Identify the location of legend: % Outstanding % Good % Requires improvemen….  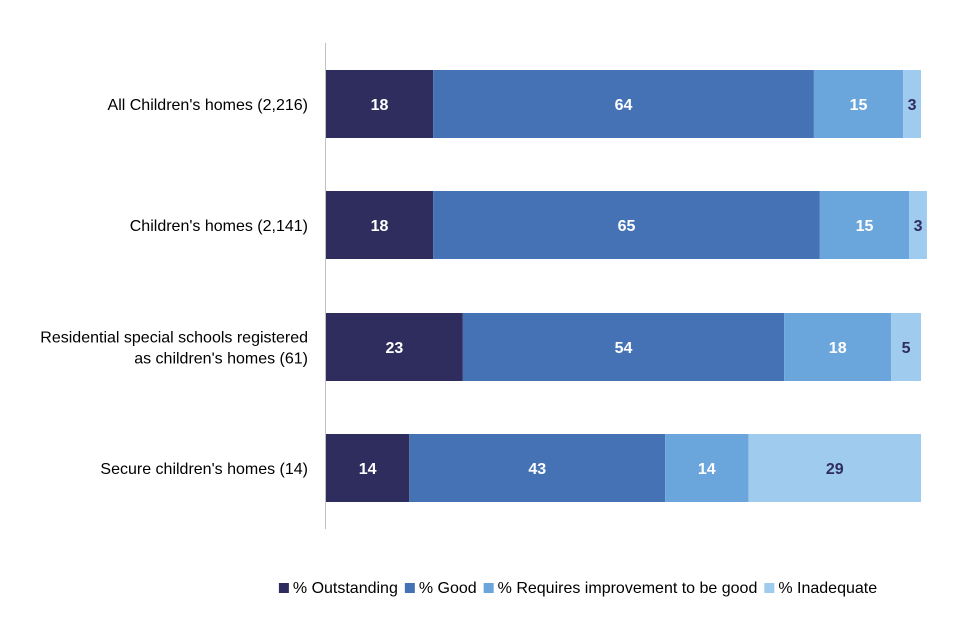
(577, 588).